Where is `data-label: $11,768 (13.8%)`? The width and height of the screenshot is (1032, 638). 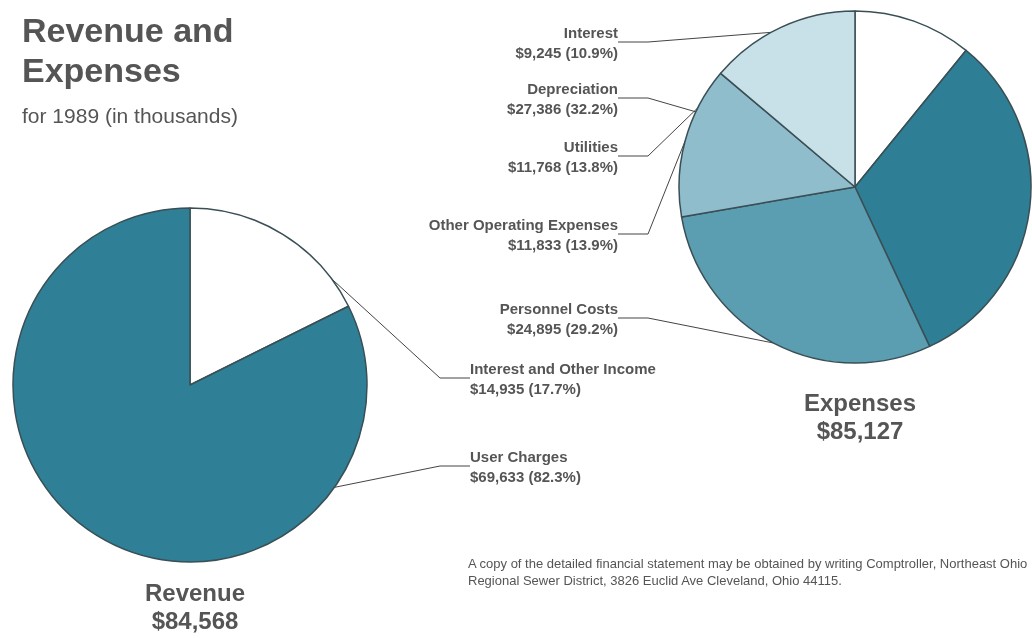 data-label: $11,768 (13.8%) is located at coordinates (562, 166).